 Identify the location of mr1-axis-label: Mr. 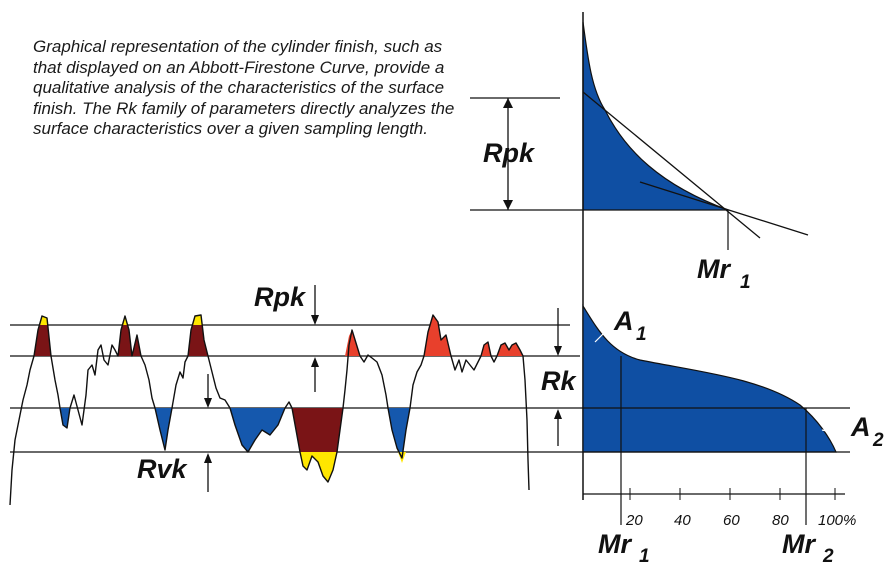
(615, 544).